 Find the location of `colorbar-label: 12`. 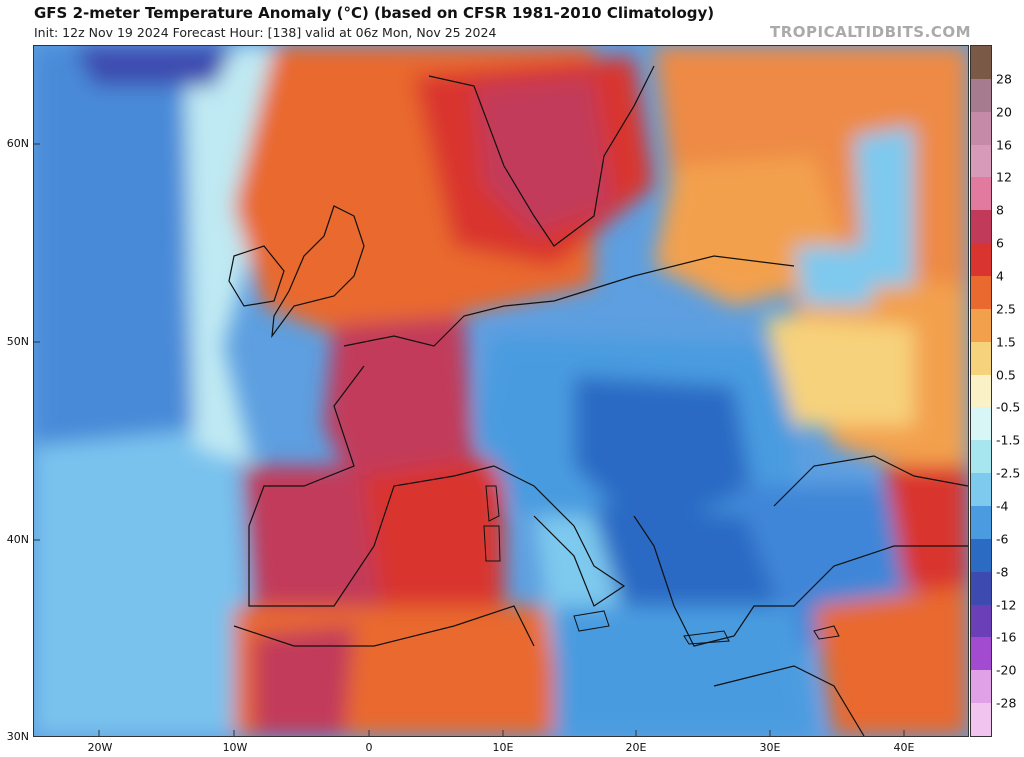

colorbar-label: 12 is located at coordinates (1004, 177).